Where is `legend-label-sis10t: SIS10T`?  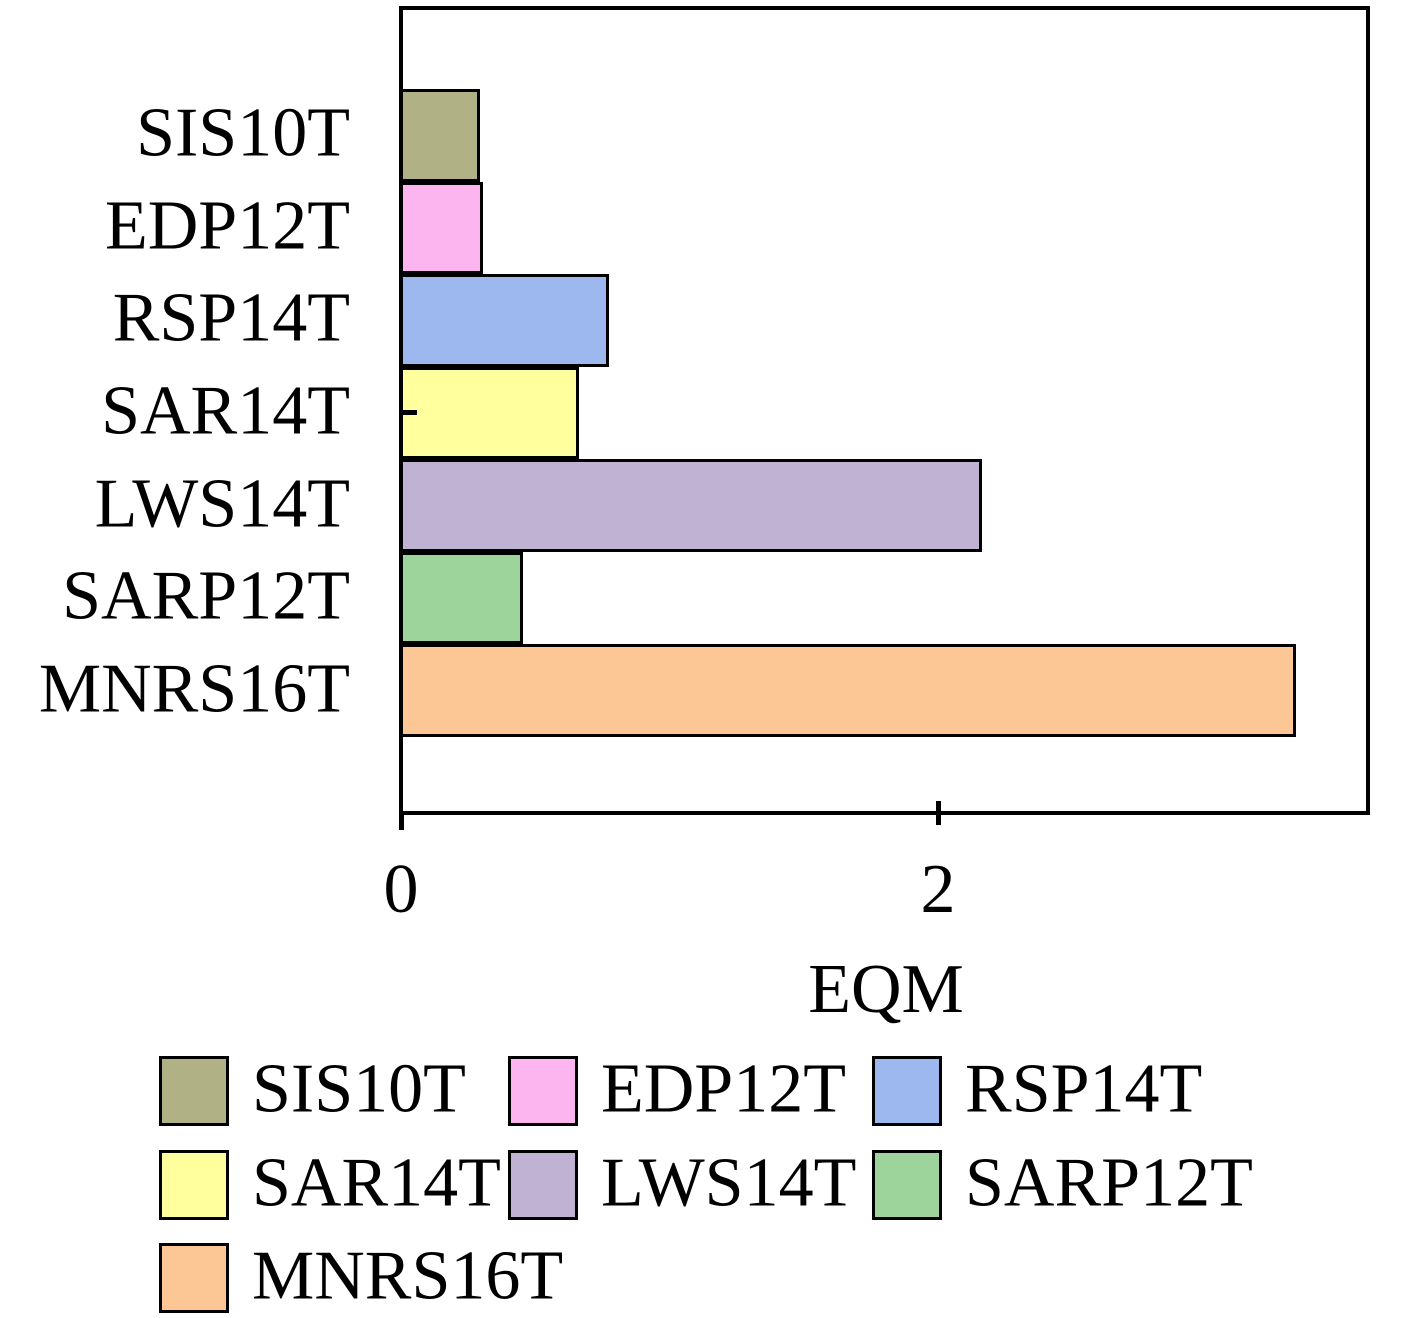 legend-label-sis10t: SIS10T is located at coordinates (359, 1089).